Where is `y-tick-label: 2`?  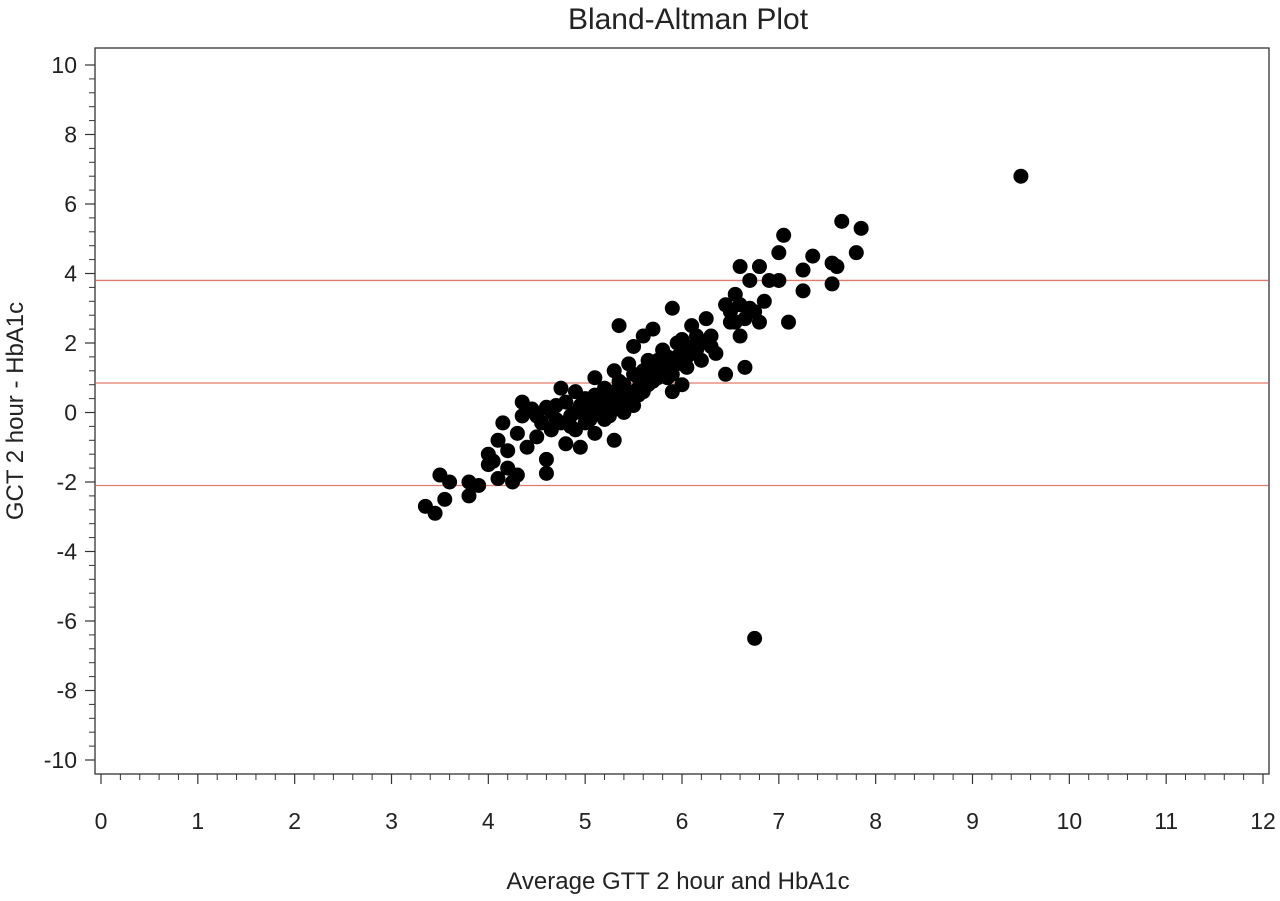
y-tick-label: 2 is located at coordinates (70, 343).